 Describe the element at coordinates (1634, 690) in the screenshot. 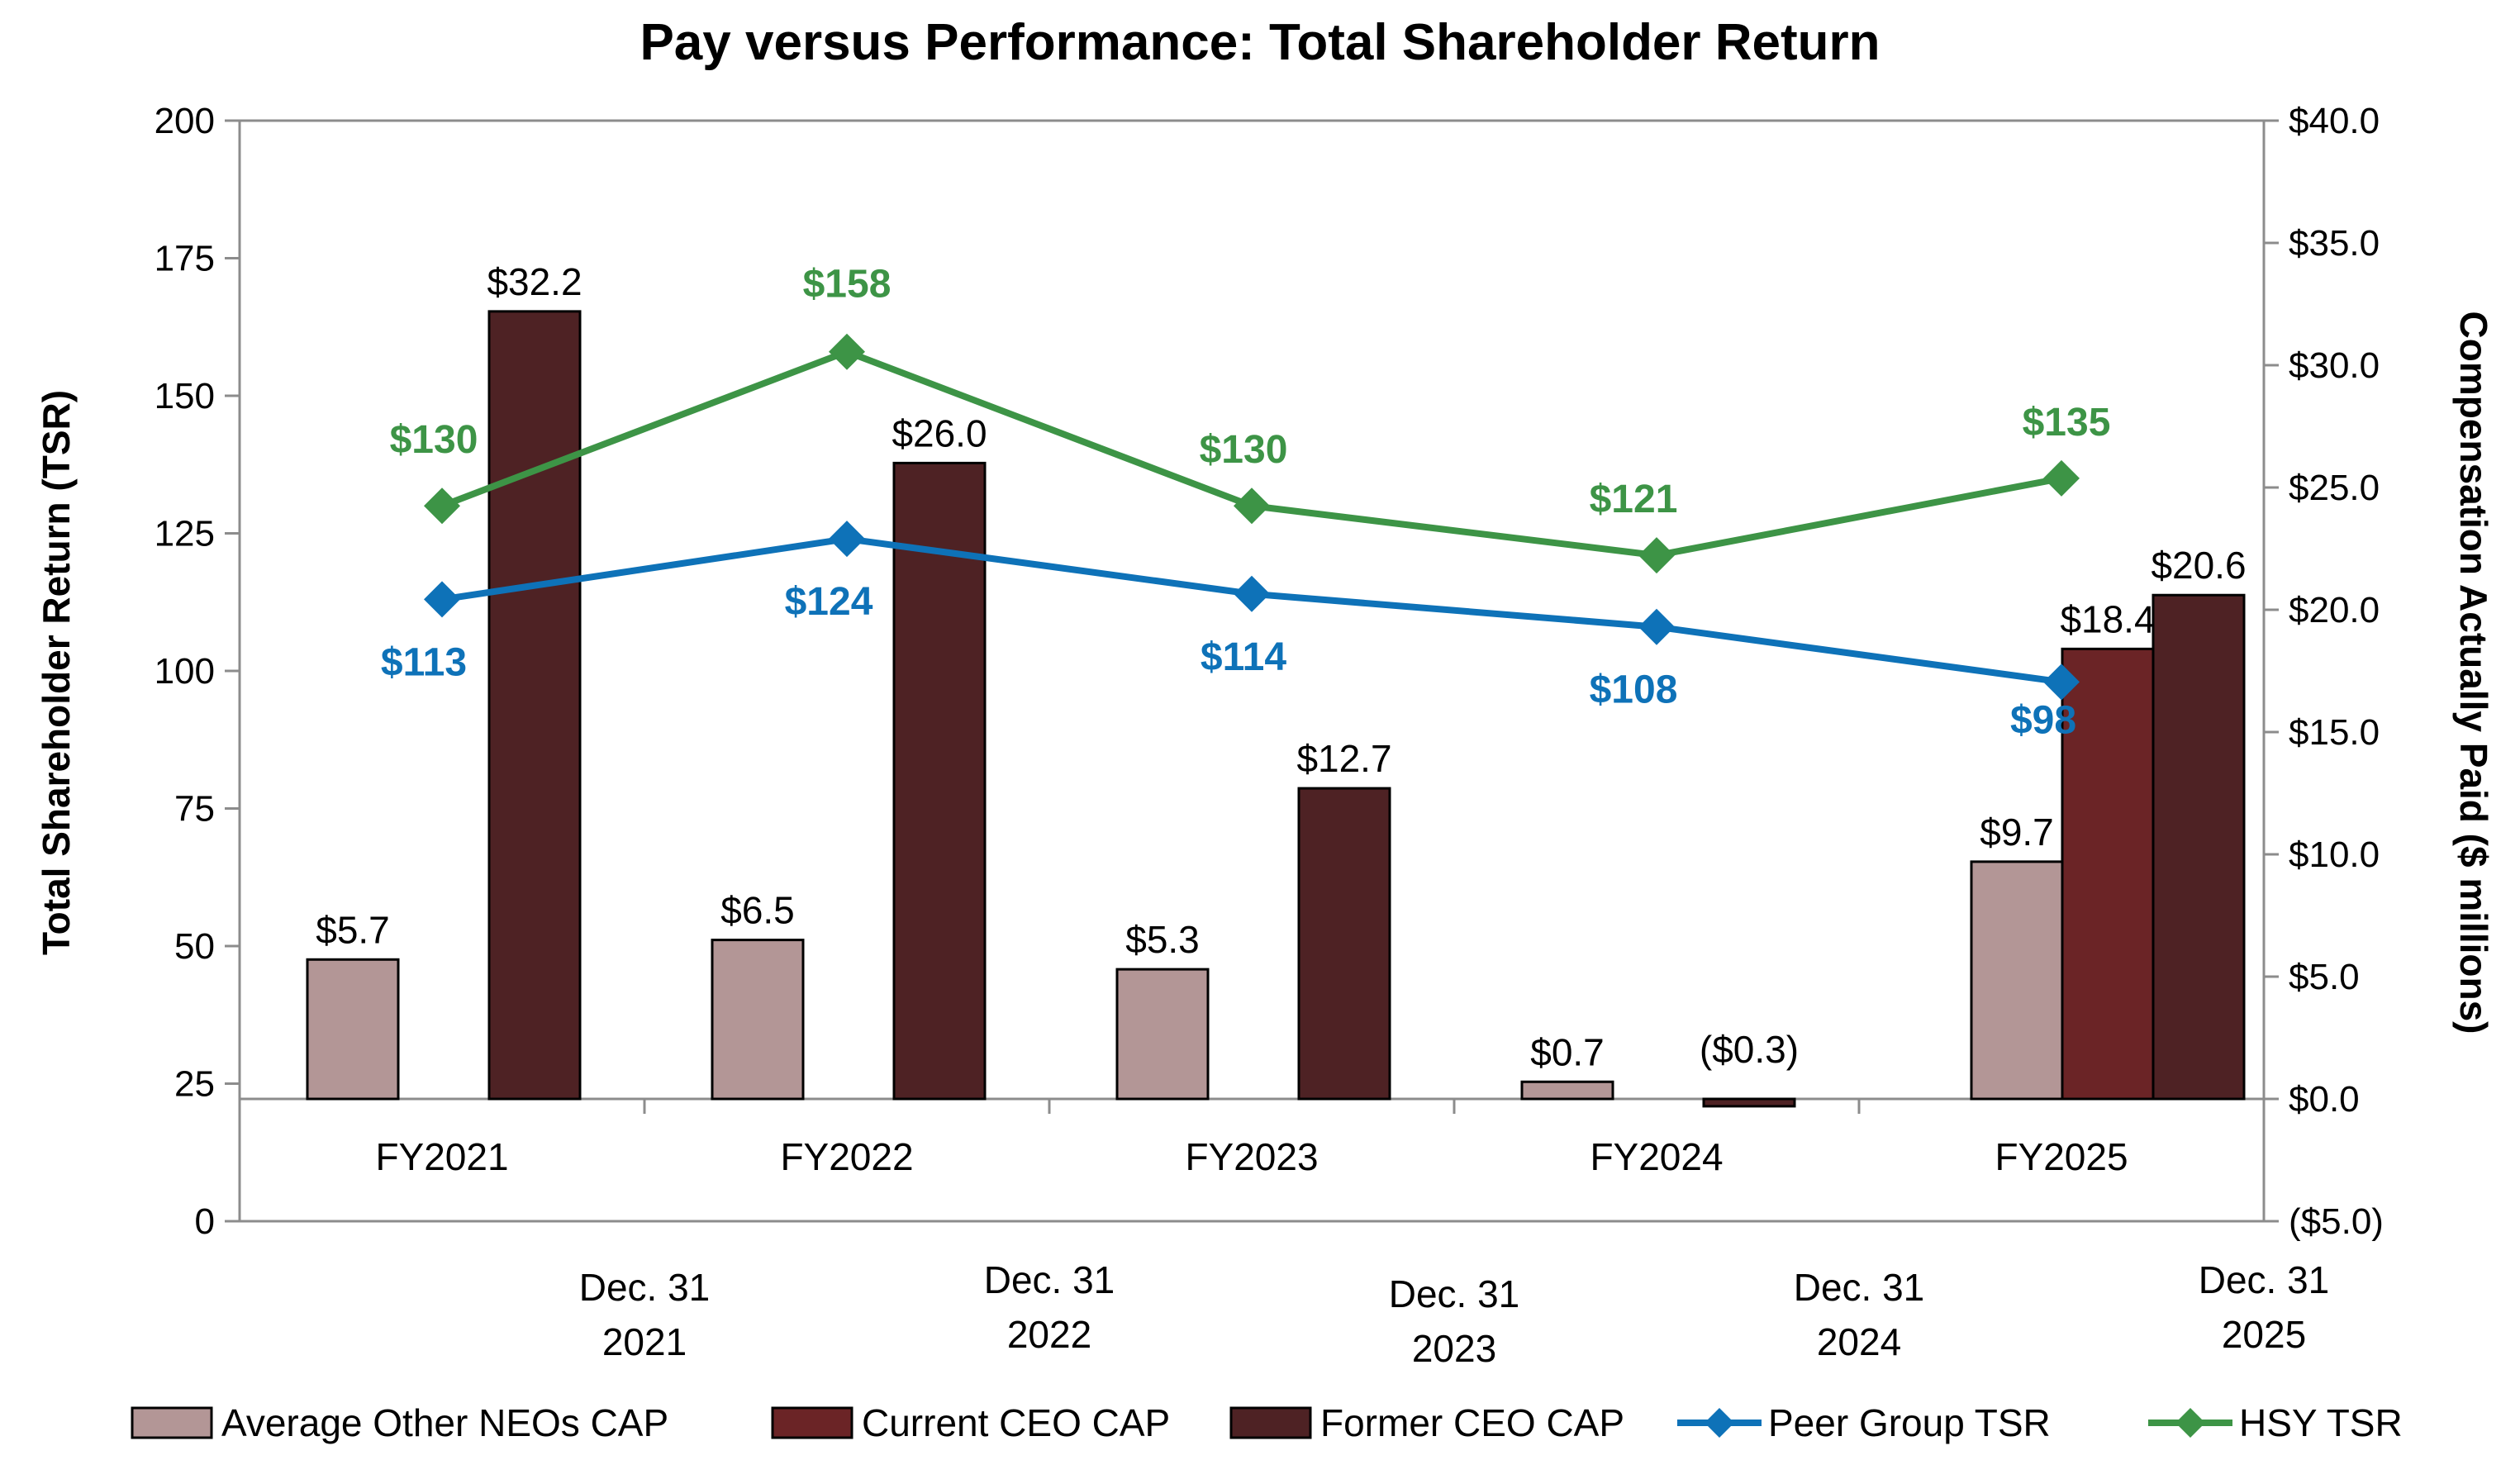

I see `point-value-label: $108` at that location.